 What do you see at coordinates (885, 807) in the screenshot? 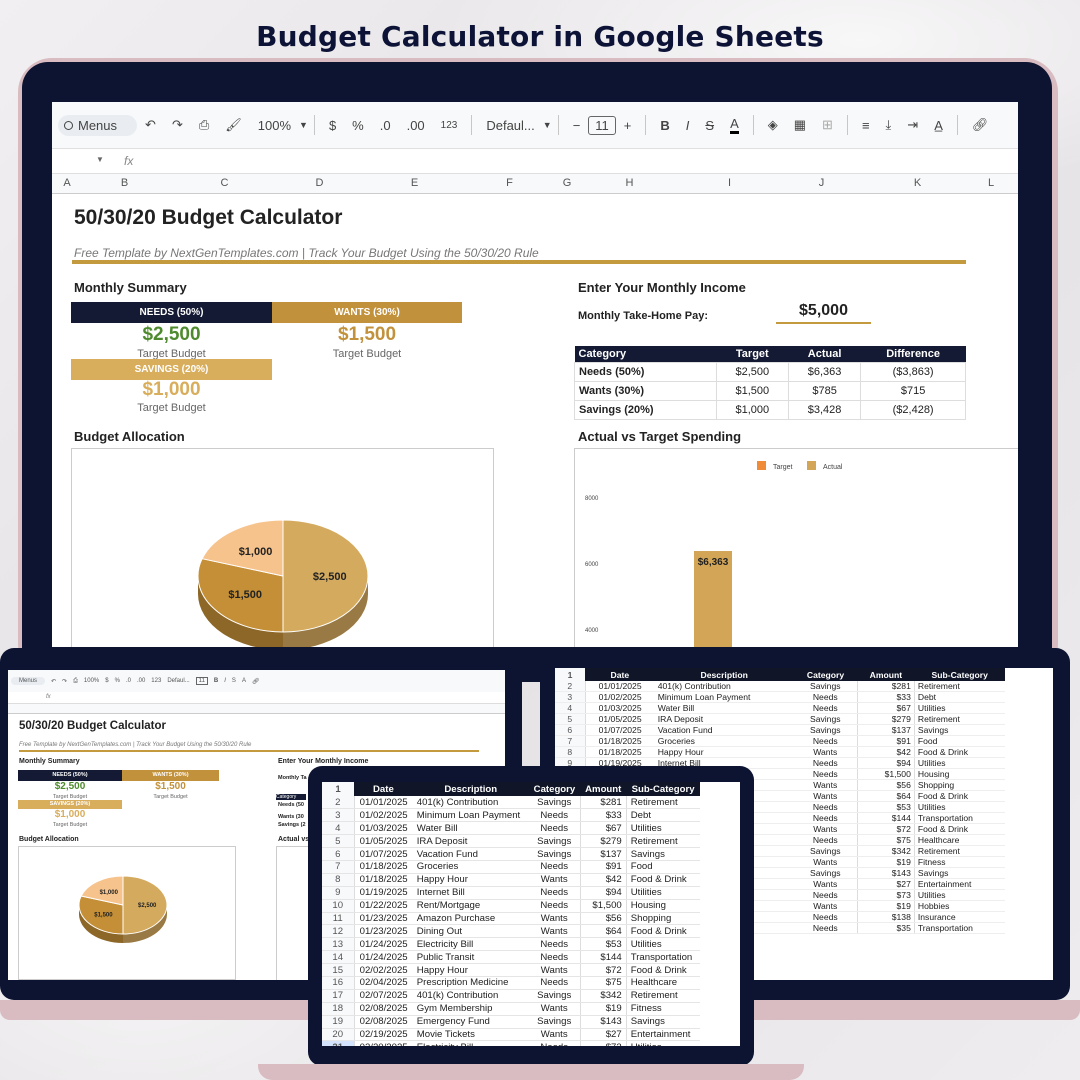
I see `table-cell: $53` at bounding box center [885, 807].